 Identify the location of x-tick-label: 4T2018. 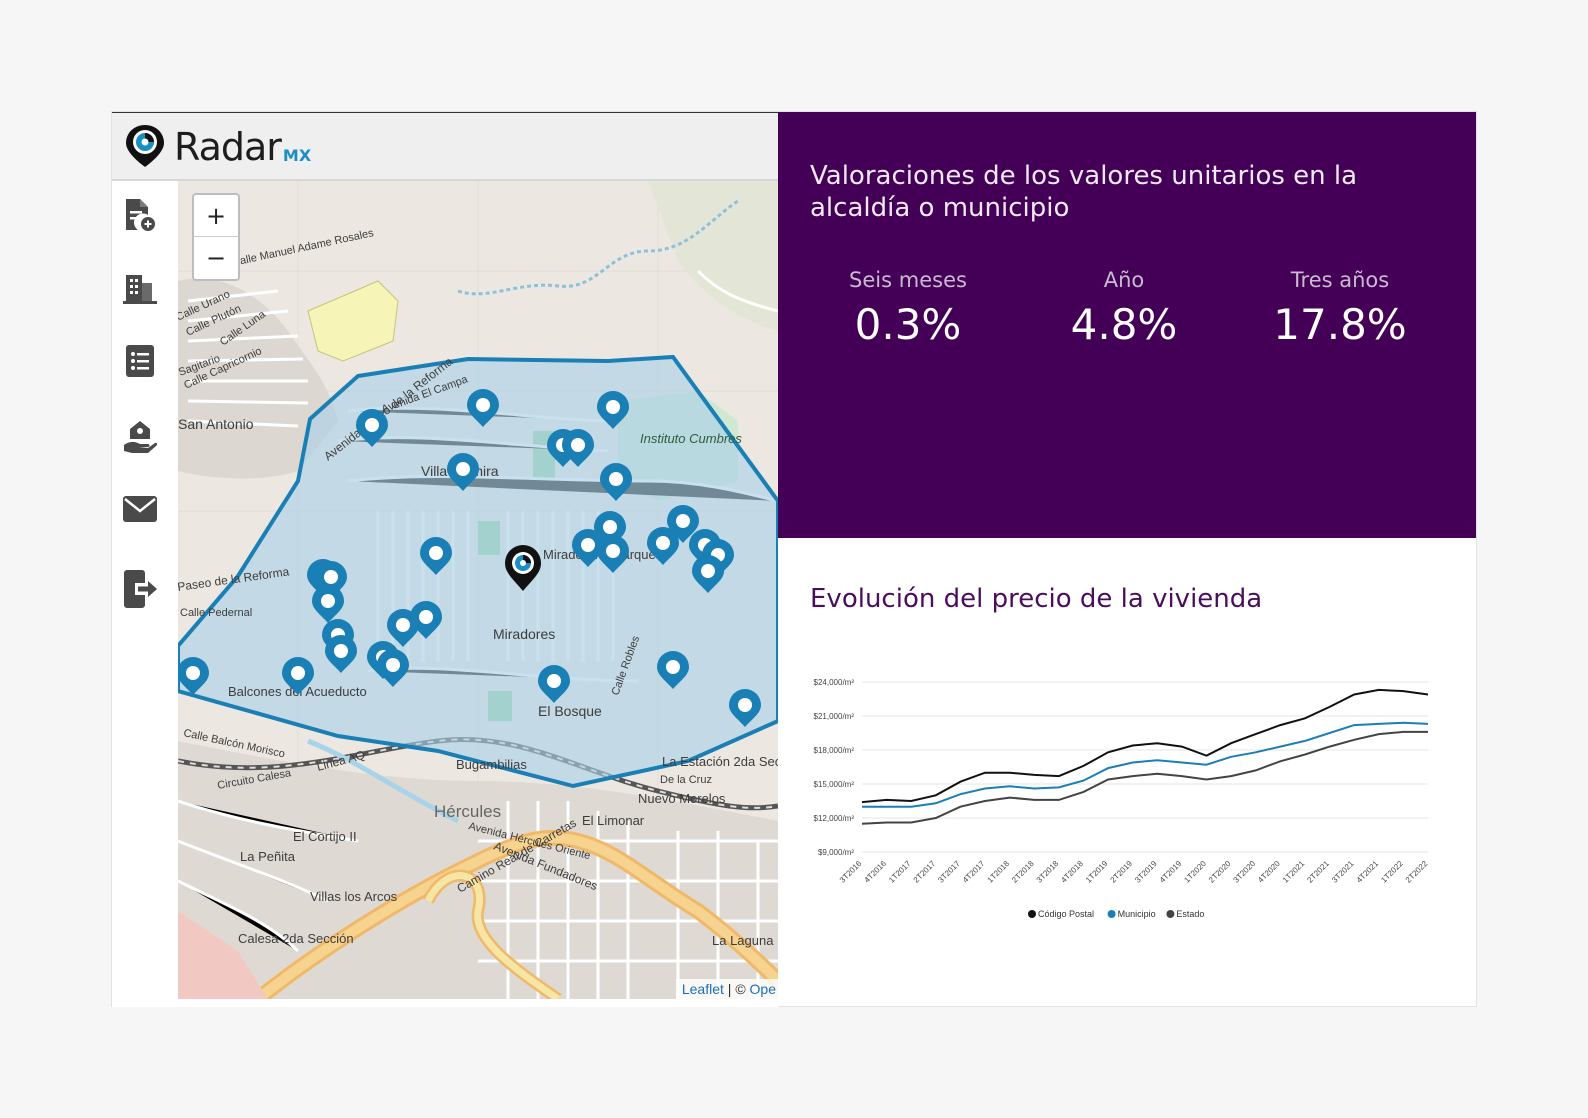
(1072, 872).